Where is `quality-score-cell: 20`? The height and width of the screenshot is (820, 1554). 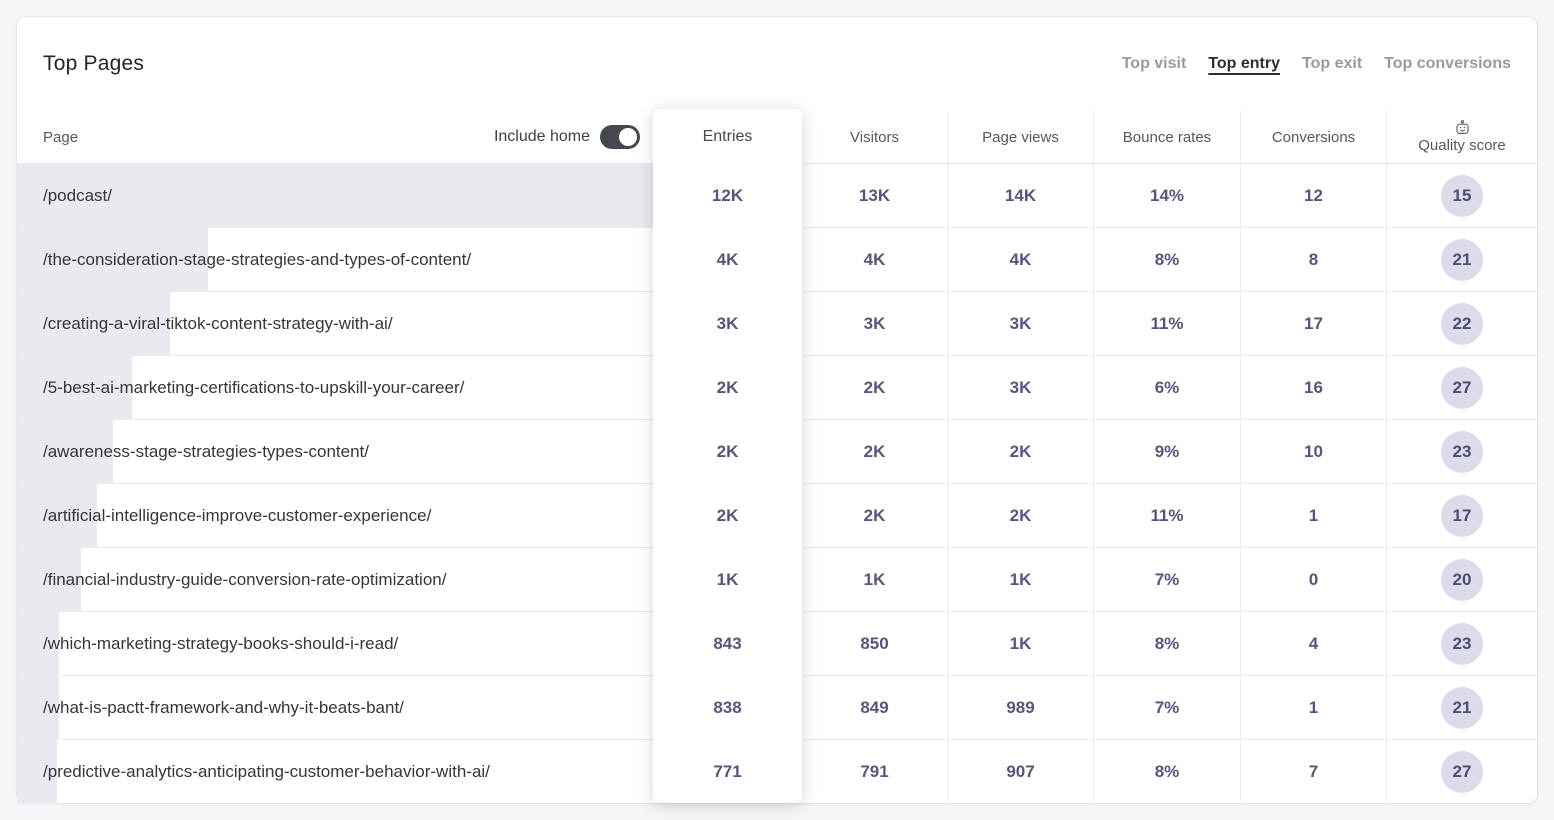
quality-score-cell: 20 is located at coordinates (1461, 579).